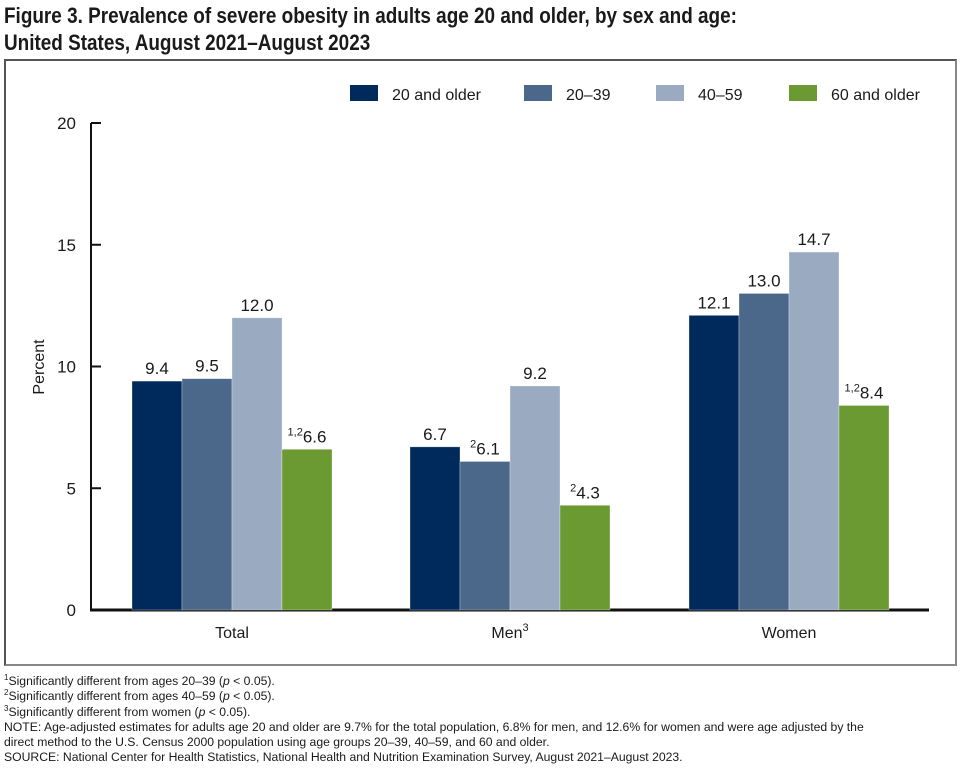 This screenshot has width=960, height=768. Describe the element at coordinates (535, 373) in the screenshot. I see `data-label: 9.2` at that location.